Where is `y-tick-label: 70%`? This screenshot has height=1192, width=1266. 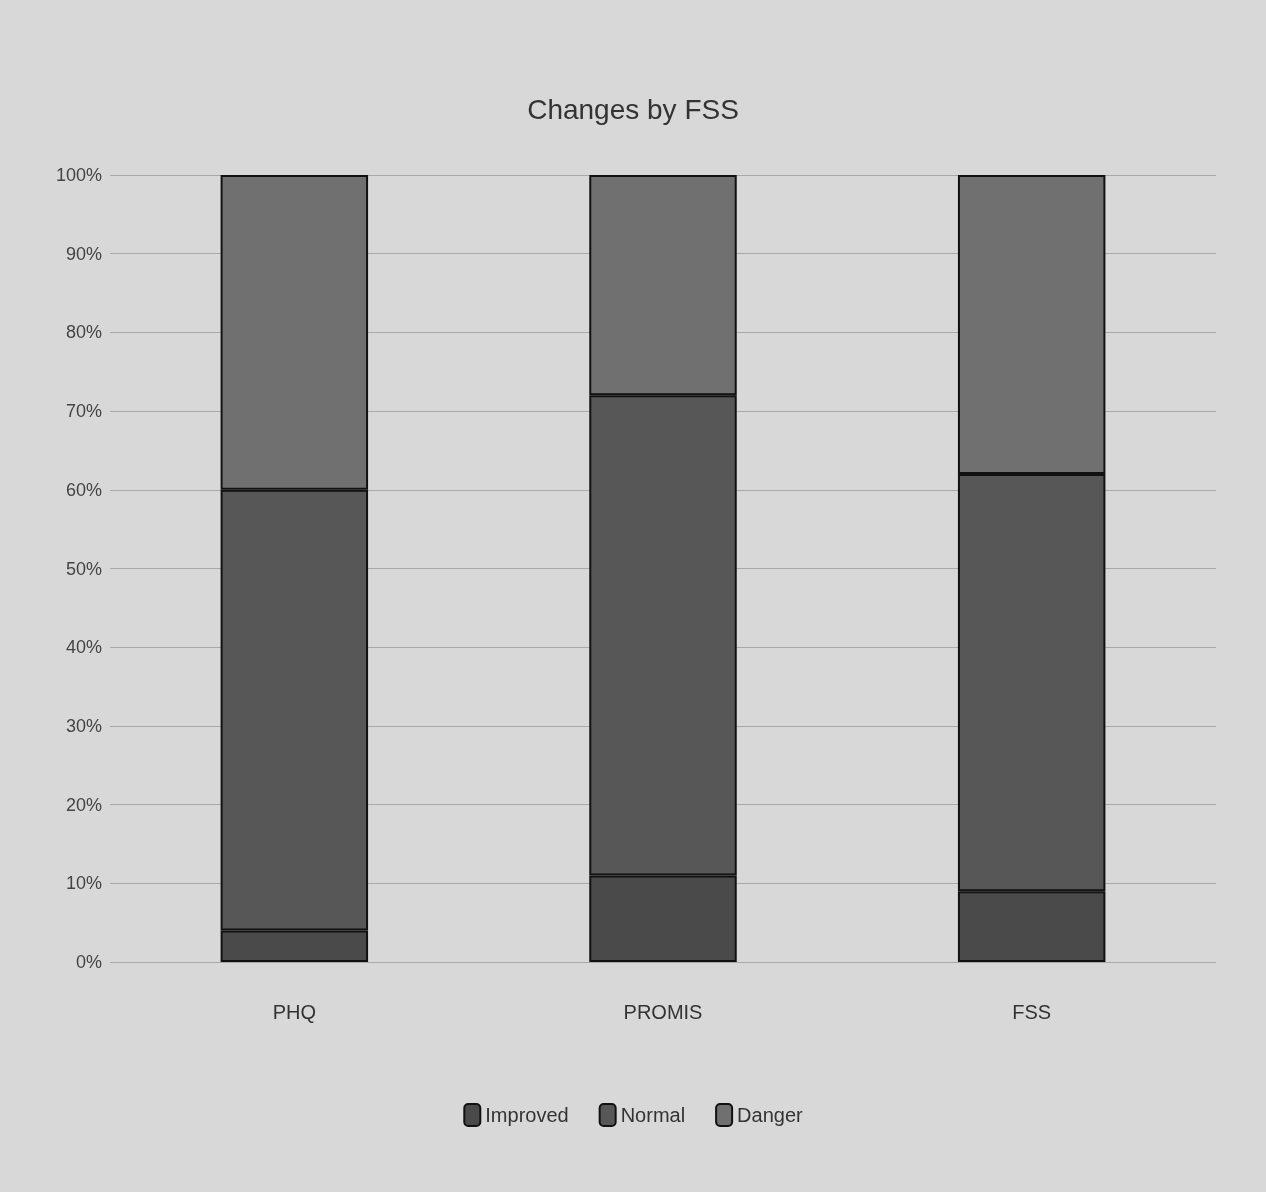
y-tick-label: 70% is located at coordinates (83, 411).